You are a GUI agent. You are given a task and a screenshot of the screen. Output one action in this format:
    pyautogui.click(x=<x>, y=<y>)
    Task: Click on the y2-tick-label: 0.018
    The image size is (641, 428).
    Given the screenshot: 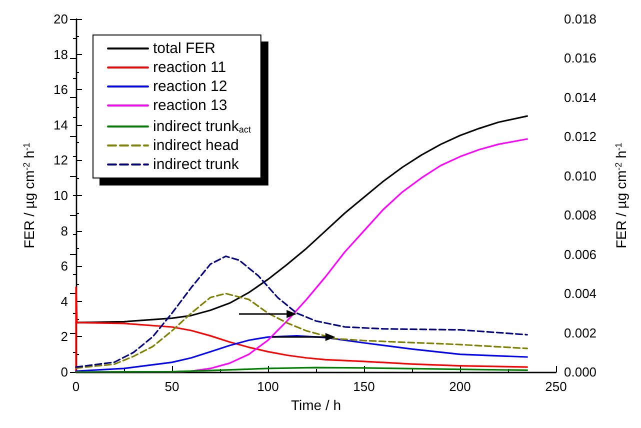 What is the action you would take?
    pyautogui.click(x=580, y=19)
    